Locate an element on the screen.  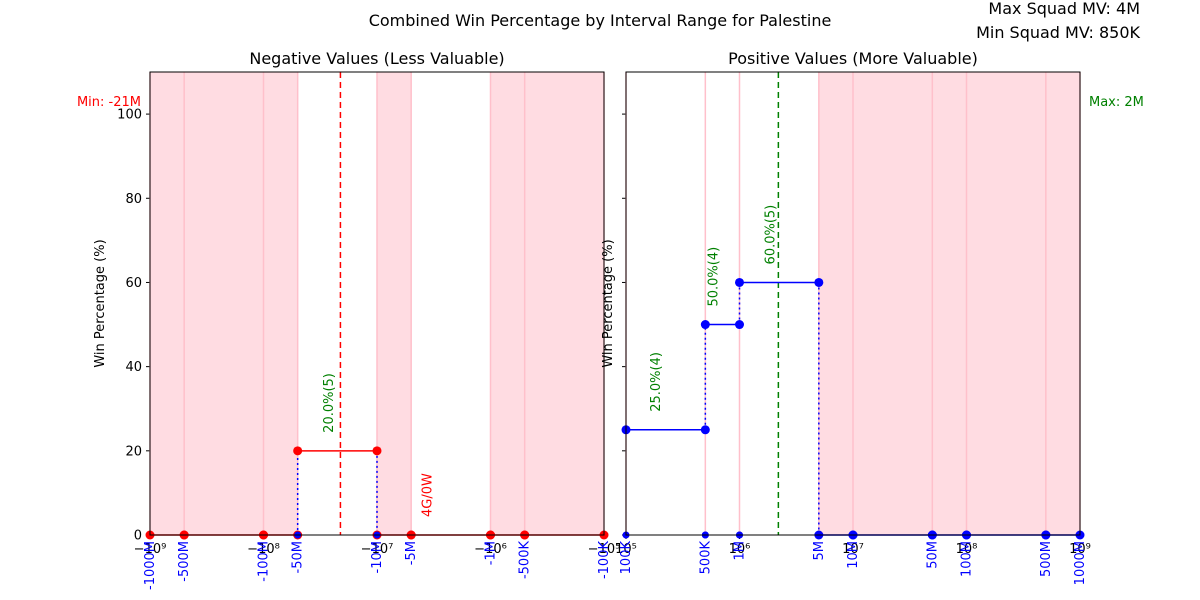
interval-label-8: 1000M is located at coordinates (1080, 563).